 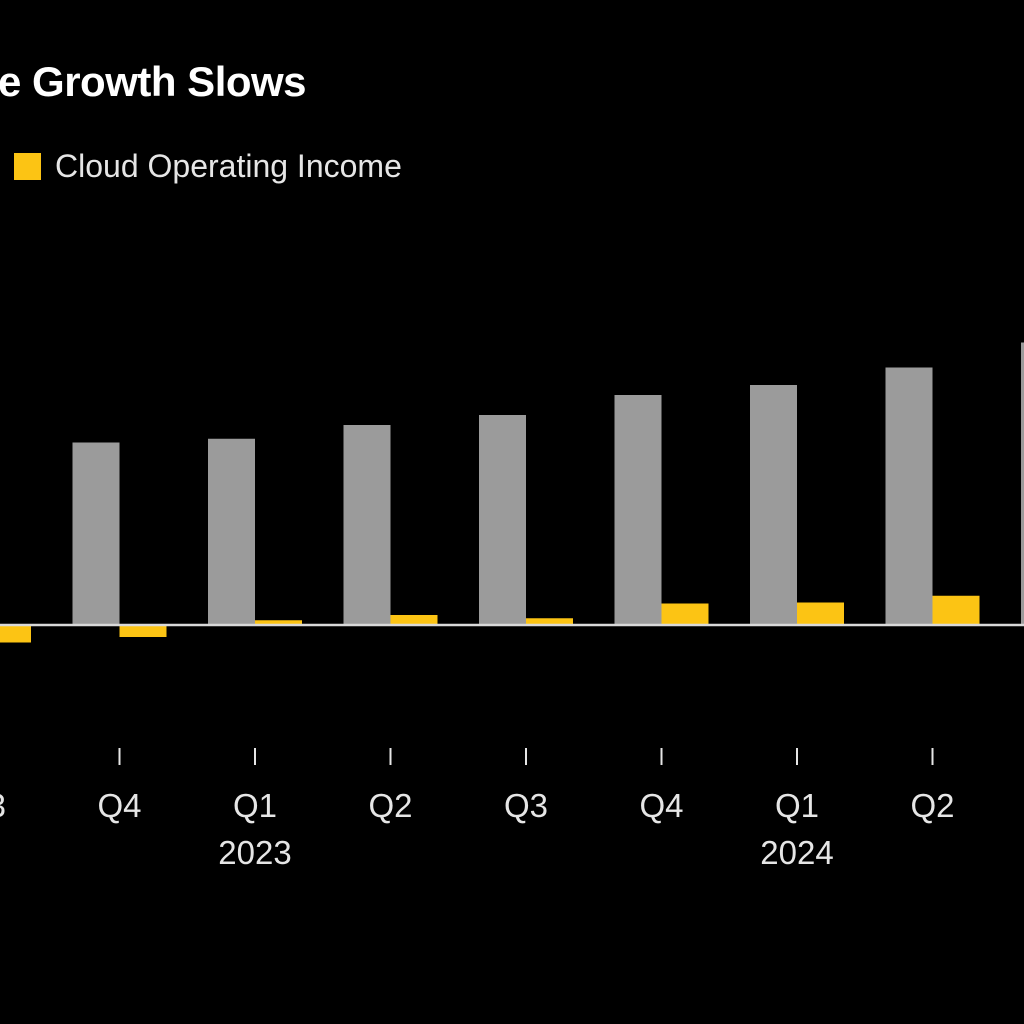 I want to click on legend-swatch-cloud-operating-income, so click(x=27, y=166).